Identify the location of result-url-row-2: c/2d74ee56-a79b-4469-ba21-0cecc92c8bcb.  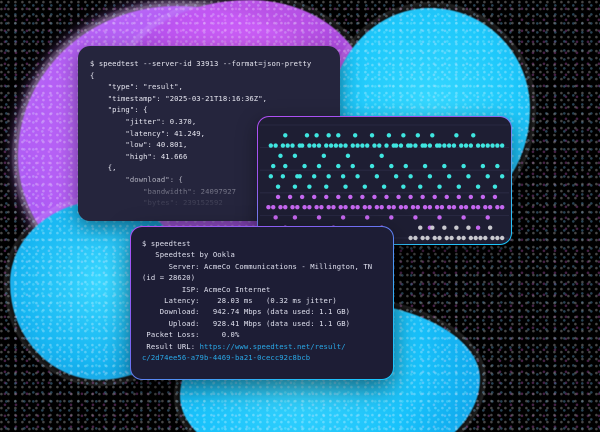
(267, 357).